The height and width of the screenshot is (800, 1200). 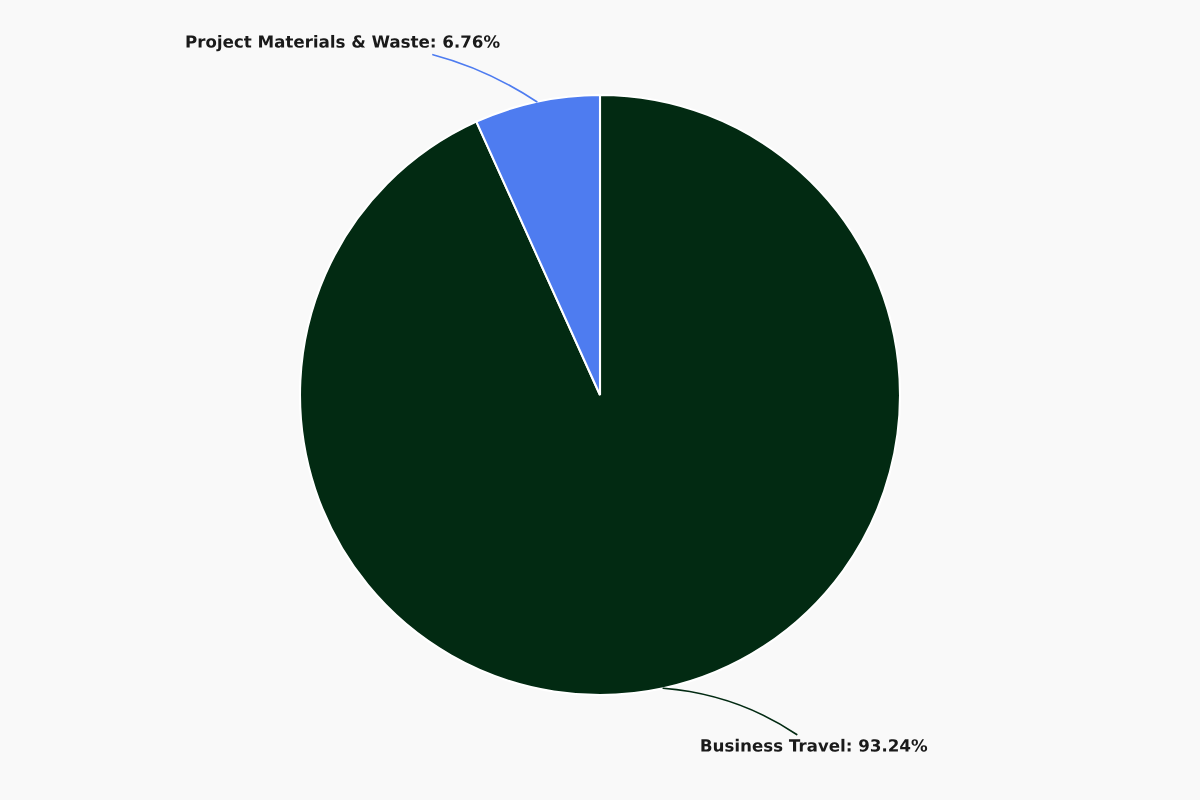 What do you see at coordinates (343, 43) in the screenshot?
I see `slice-label: Project Materials & Waste: 6.76%` at bounding box center [343, 43].